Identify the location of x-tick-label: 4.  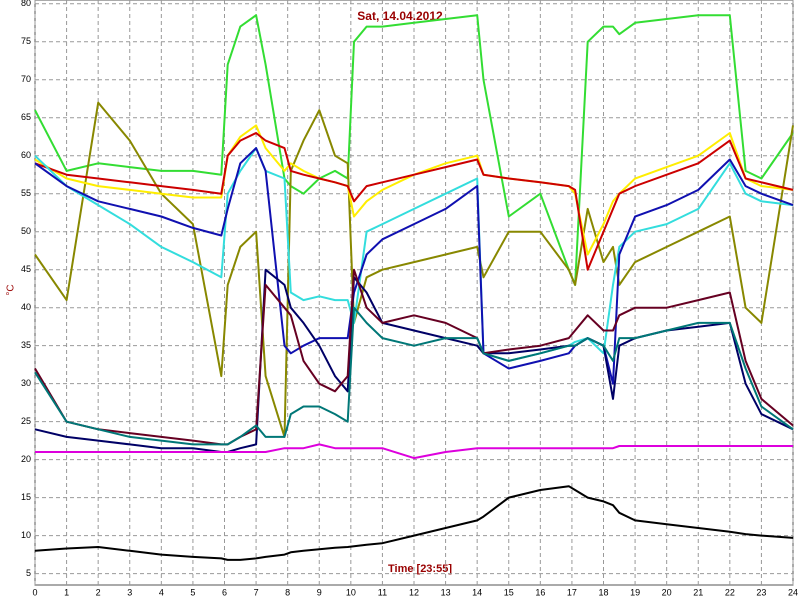
(161, 592).